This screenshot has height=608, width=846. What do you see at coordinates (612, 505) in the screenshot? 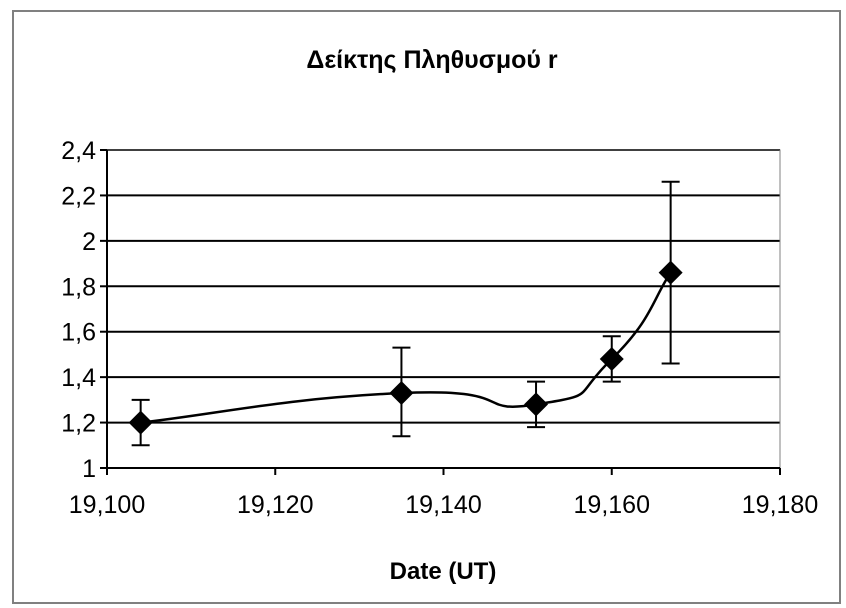
I see `x-tick-label-3: 19,160` at bounding box center [612, 505].